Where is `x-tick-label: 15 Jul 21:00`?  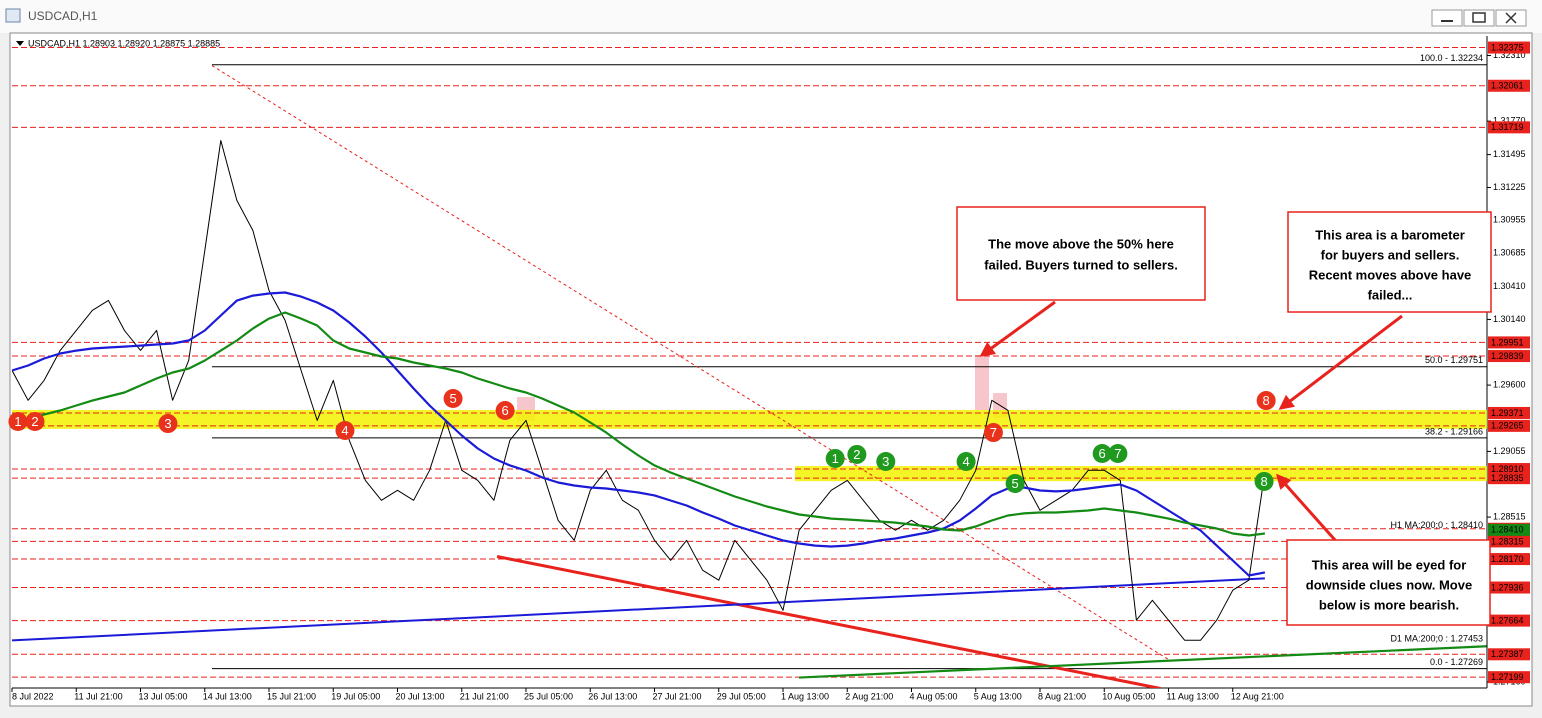 x-tick-label: 15 Jul 21:00 is located at coordinates (291, 696).